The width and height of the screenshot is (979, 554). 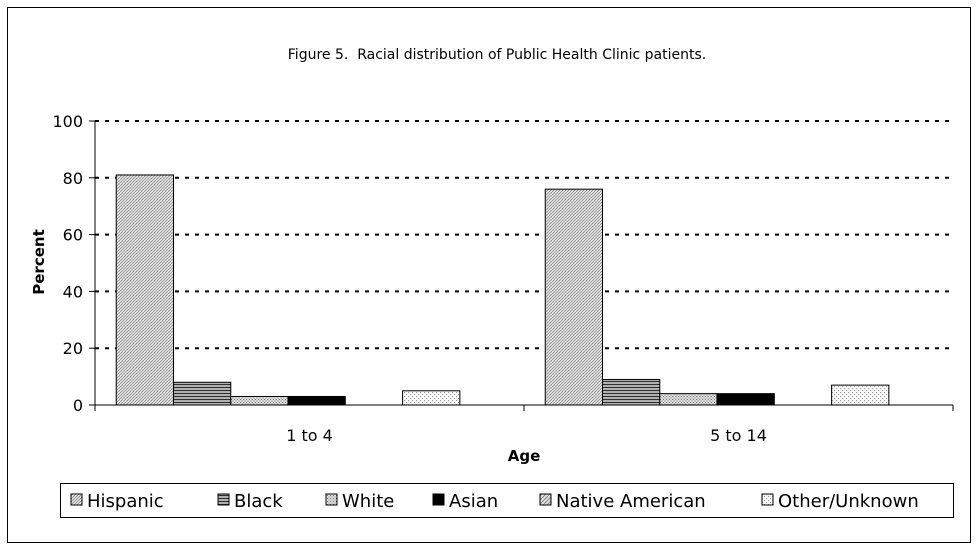 I want to click on x-tick-label: 1 to 4, so click(x=309, y=435).